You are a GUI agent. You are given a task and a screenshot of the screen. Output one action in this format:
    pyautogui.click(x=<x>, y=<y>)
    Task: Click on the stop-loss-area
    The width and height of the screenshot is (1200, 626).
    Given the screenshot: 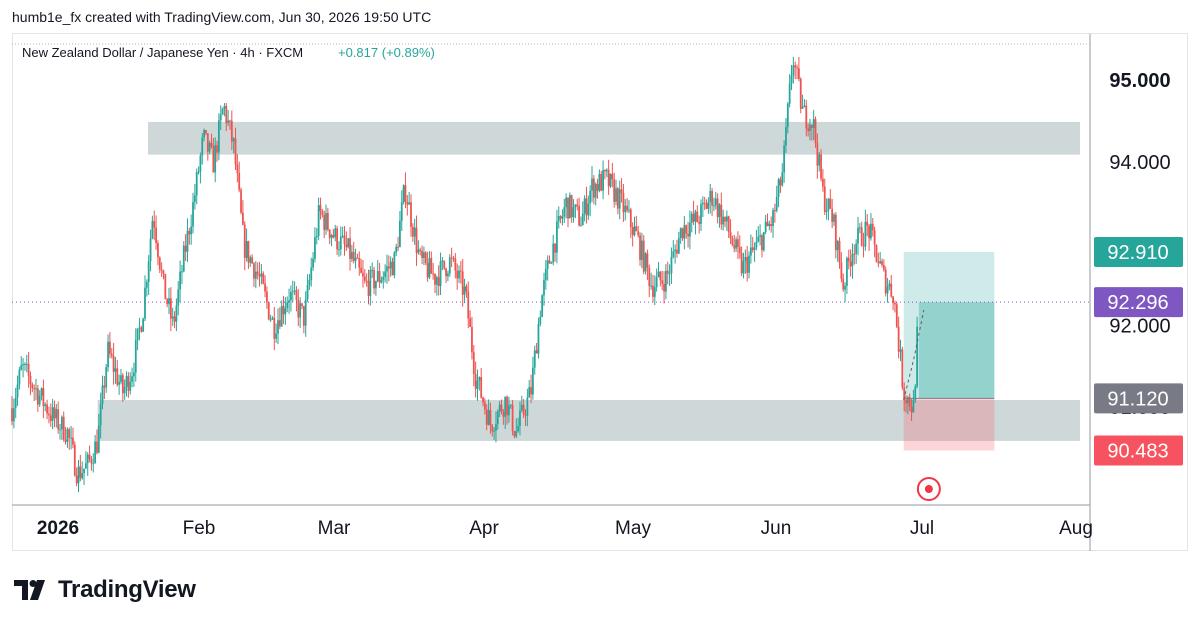 What is the action you would take?
    pyautogui.click(x=949, y=424)
    